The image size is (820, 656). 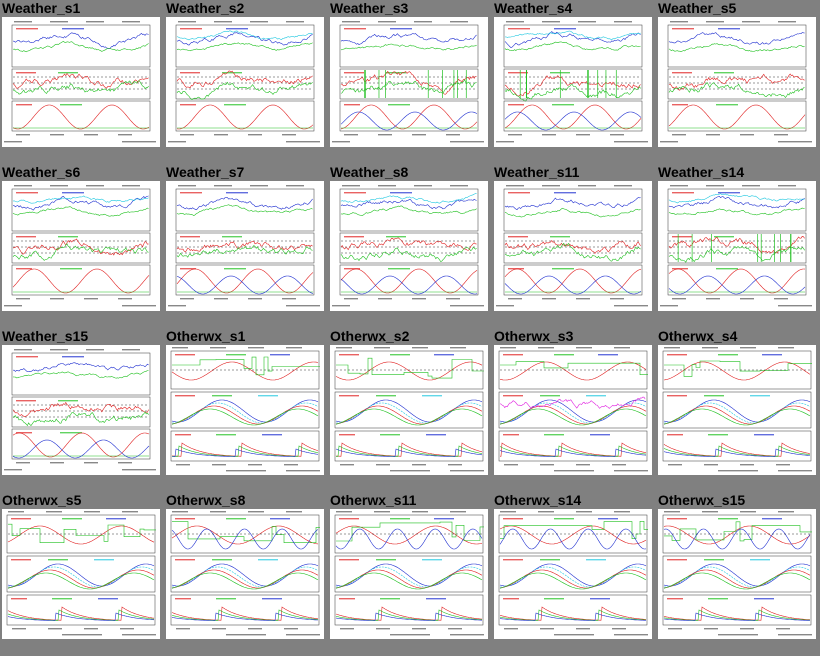 I want to click on thumbnail-title: Otherwx_s8, so click(x=206, y=500).